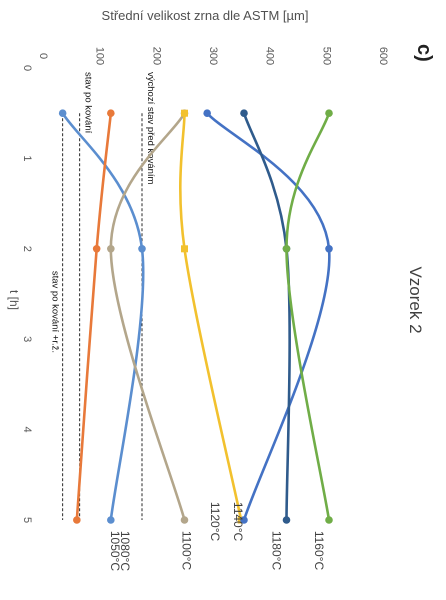 This screenshot has height=600, width=446. Describe the element at coordinates (326, 56) in the screenshot. I see `y-tick-label: 500` at that location.